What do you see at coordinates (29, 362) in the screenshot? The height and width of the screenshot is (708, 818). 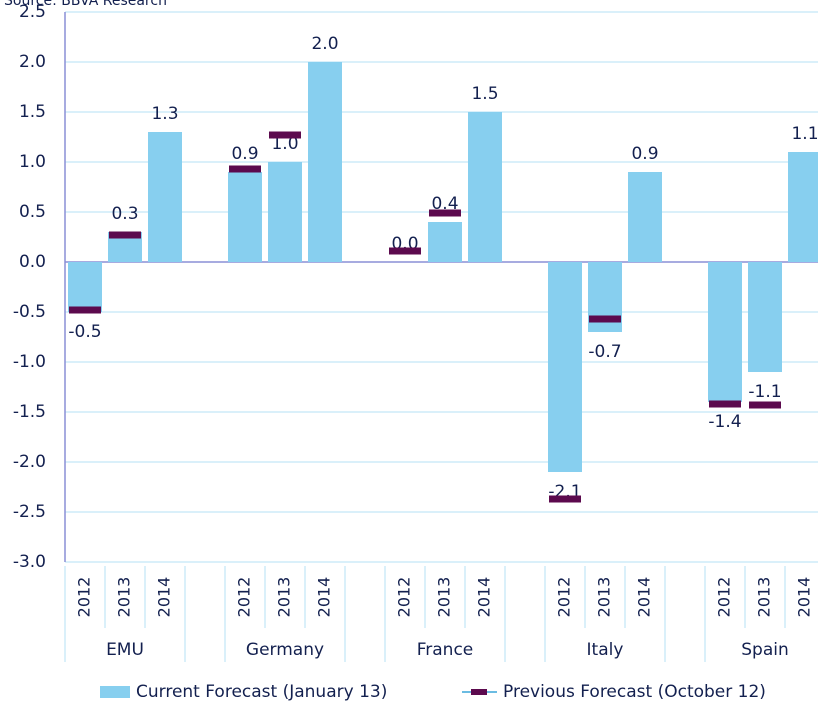 I see `y-tick-label: -1.0` at bounding box center [29, 362].